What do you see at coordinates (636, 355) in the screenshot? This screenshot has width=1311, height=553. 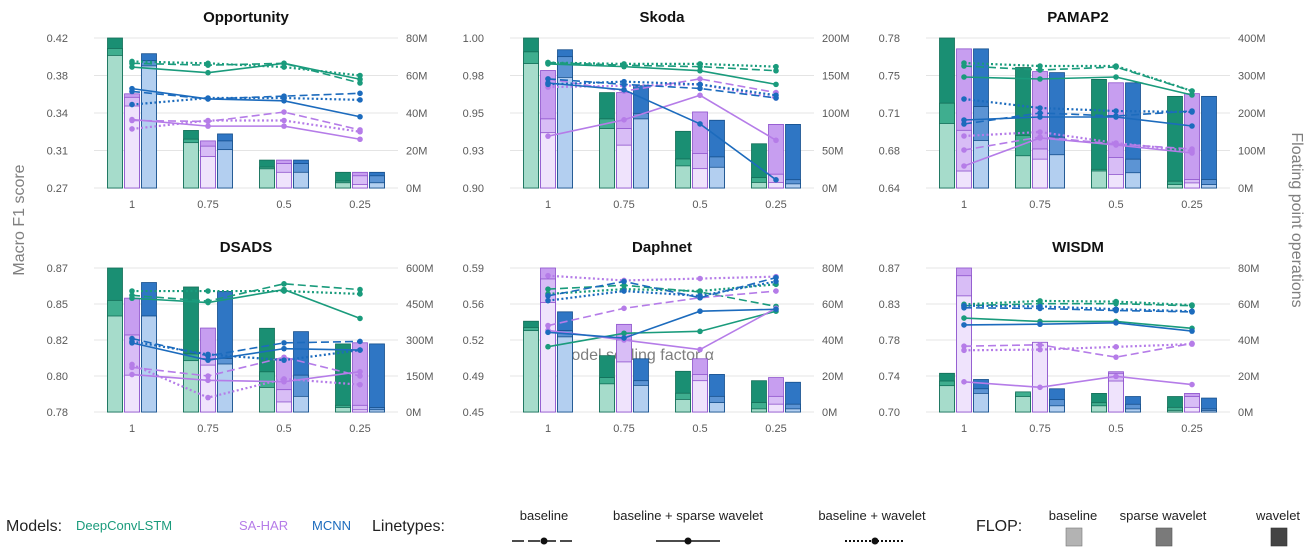 I see `x-axis-label: Model scaling factor α` at bounding box center [636, 355].